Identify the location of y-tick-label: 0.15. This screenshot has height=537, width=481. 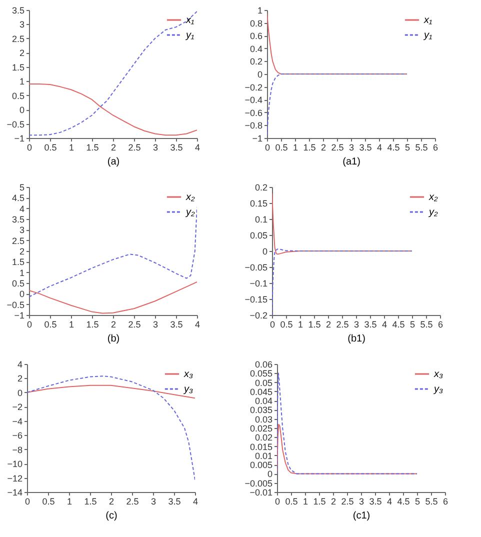
(259, 203).